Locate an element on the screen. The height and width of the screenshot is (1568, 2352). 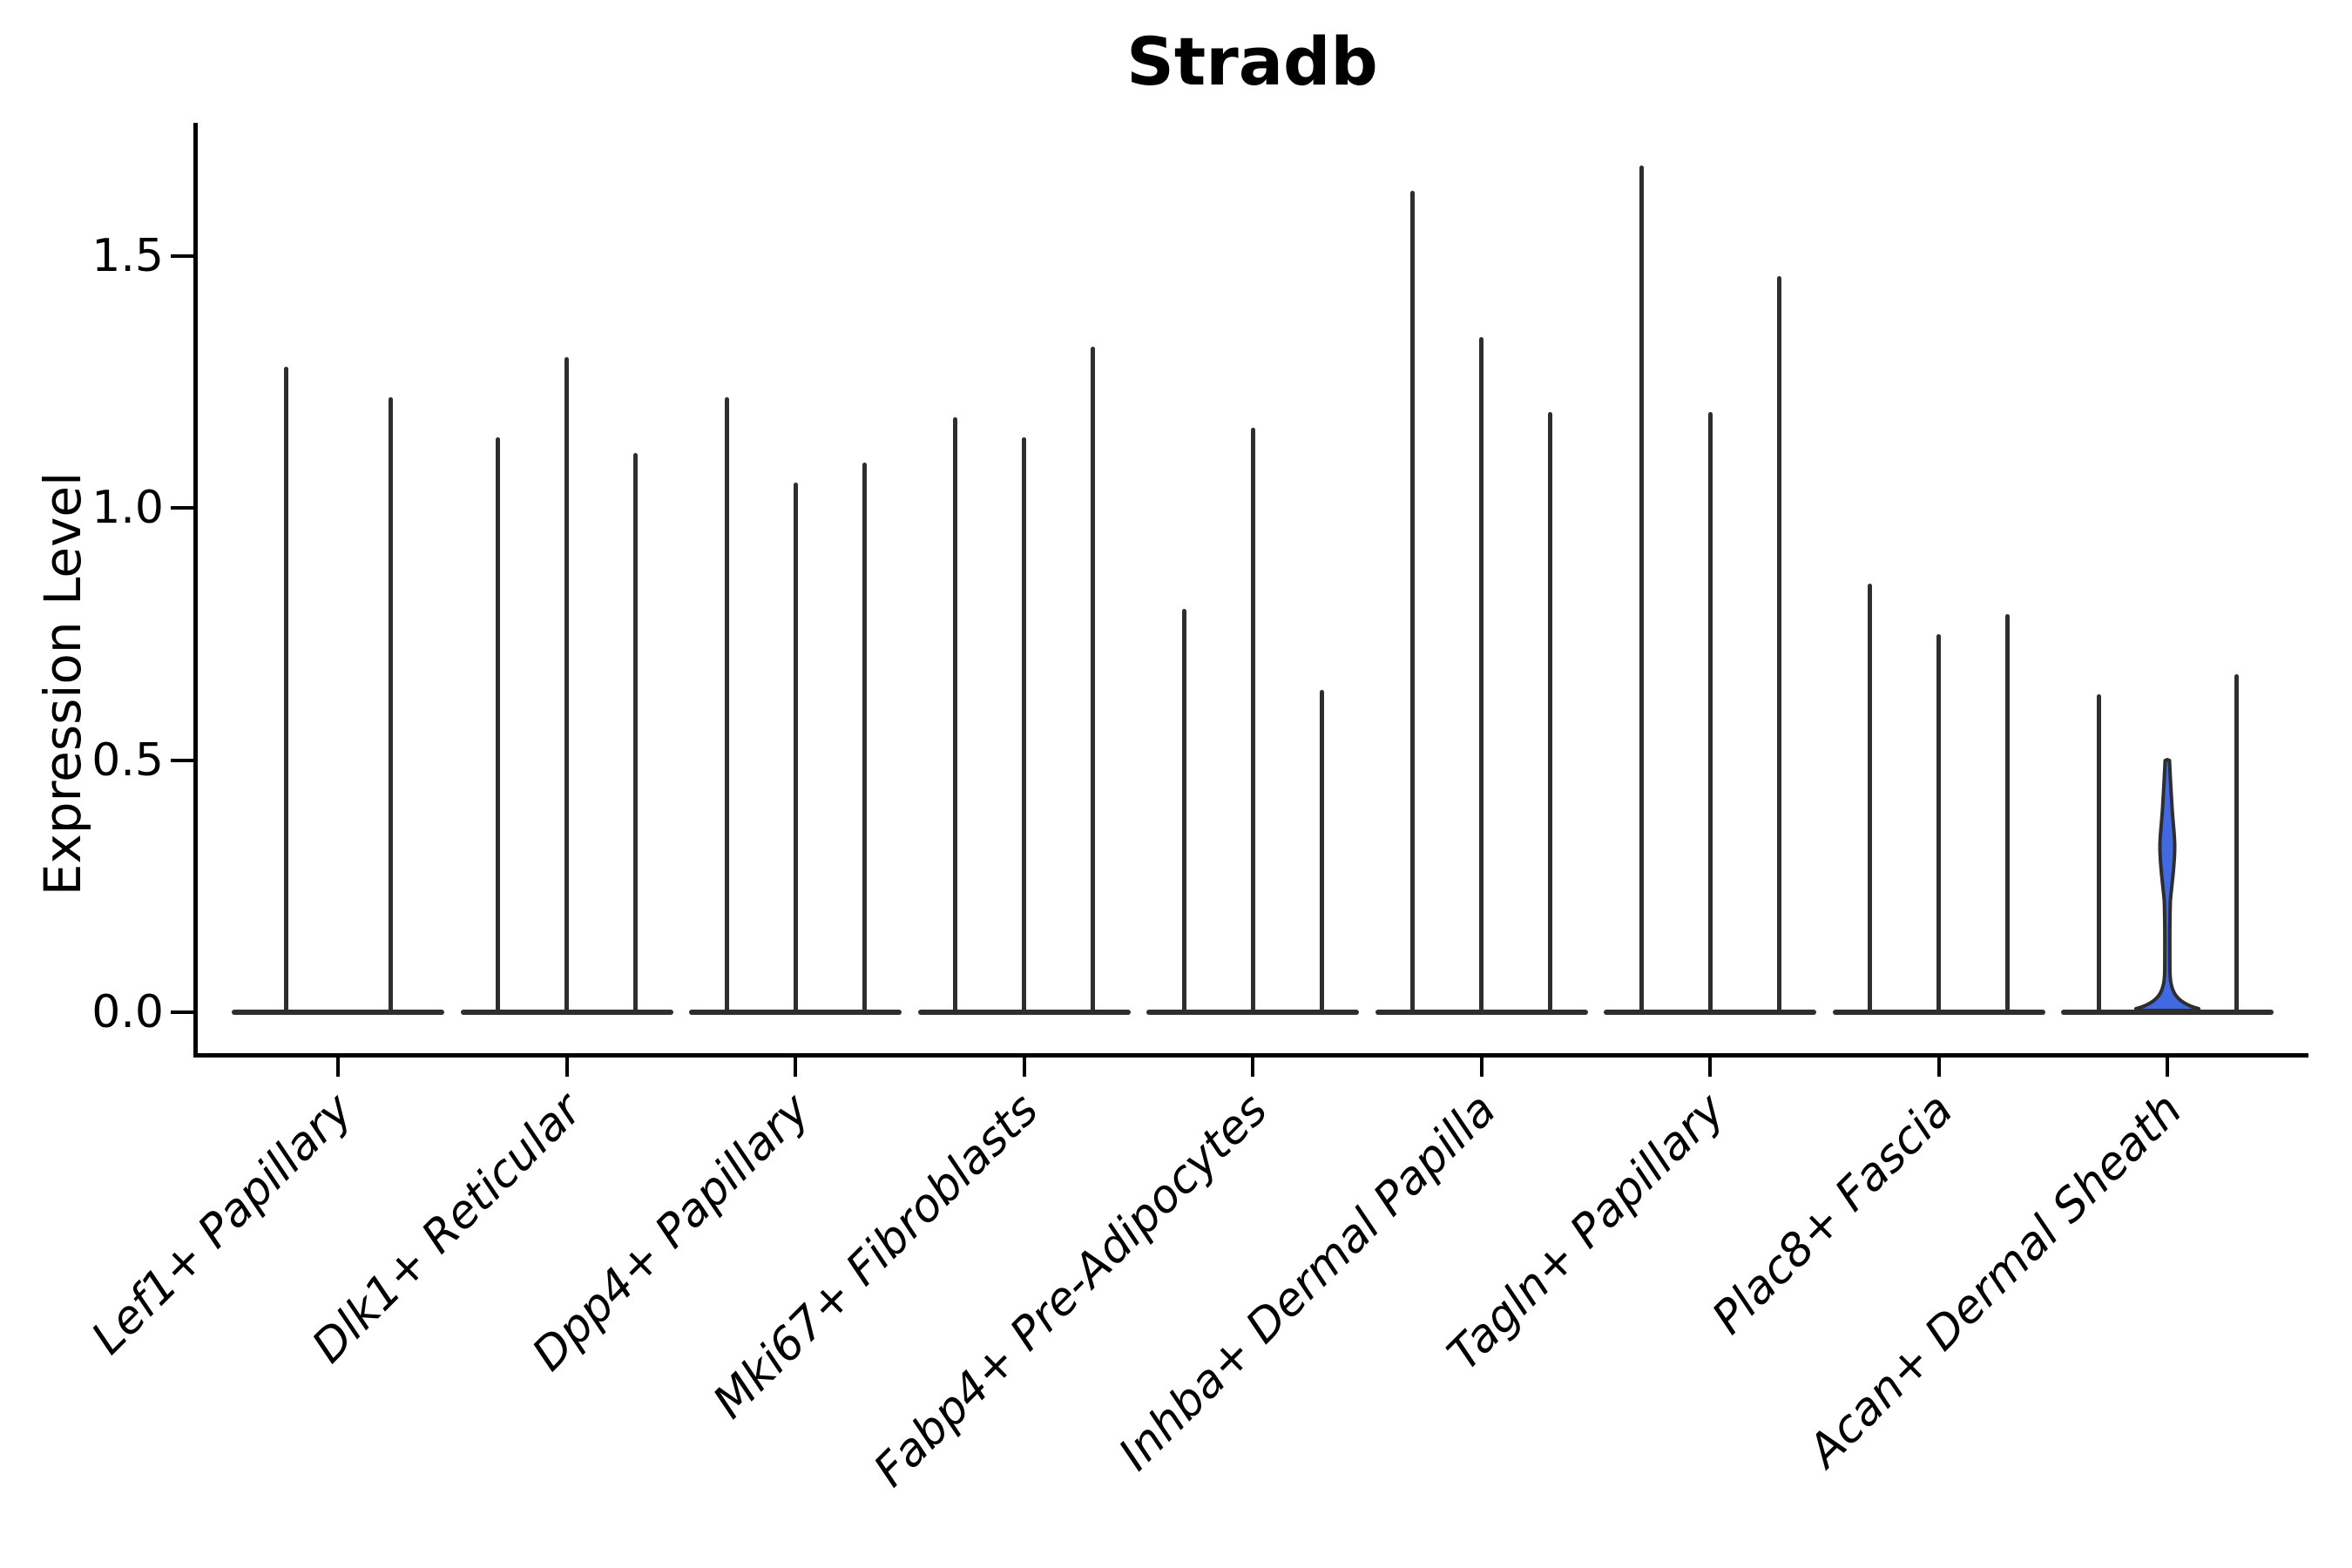
x-axis-category-label-text: Inhba+ Dermal Papilla is located at coordinates (1307, 1282).